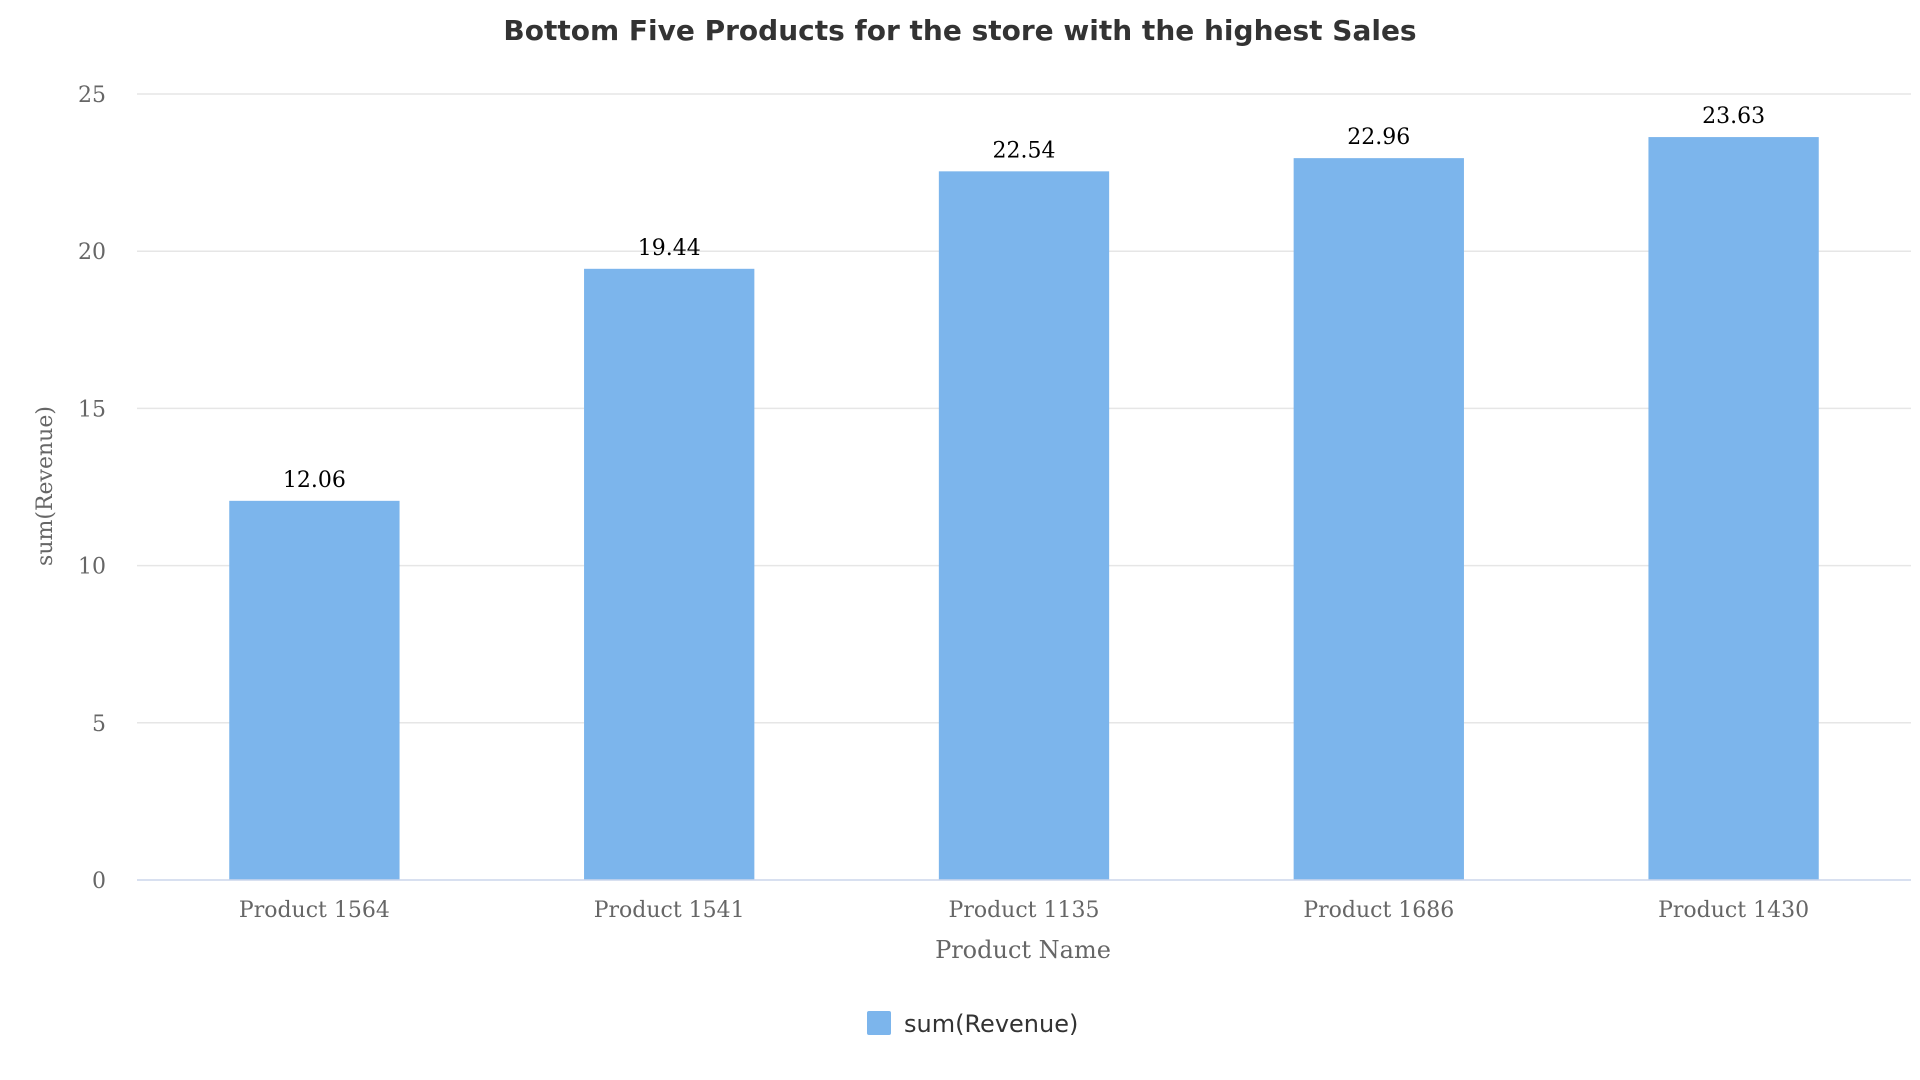 This screenshot has height=1080, width=1920. I want to click on data-label: 22.54, so click(1024, 150).